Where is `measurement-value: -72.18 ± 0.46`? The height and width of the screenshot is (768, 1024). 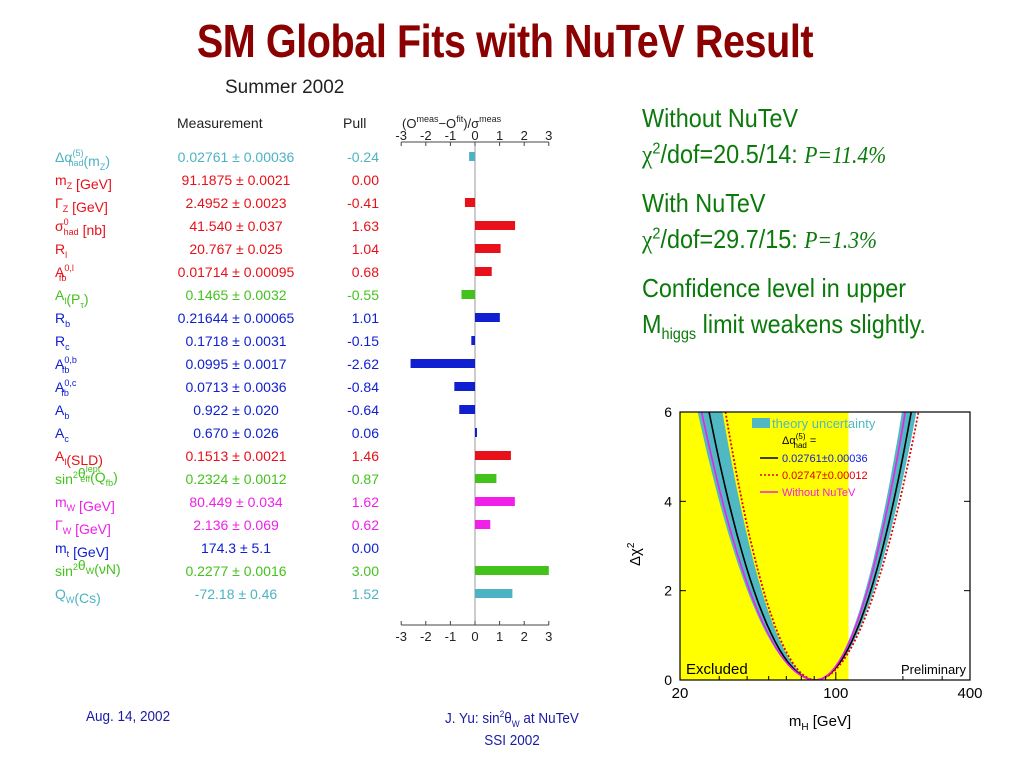 measurement-value: -72.18 ± 0.46 is located at coordinates (236, 594).